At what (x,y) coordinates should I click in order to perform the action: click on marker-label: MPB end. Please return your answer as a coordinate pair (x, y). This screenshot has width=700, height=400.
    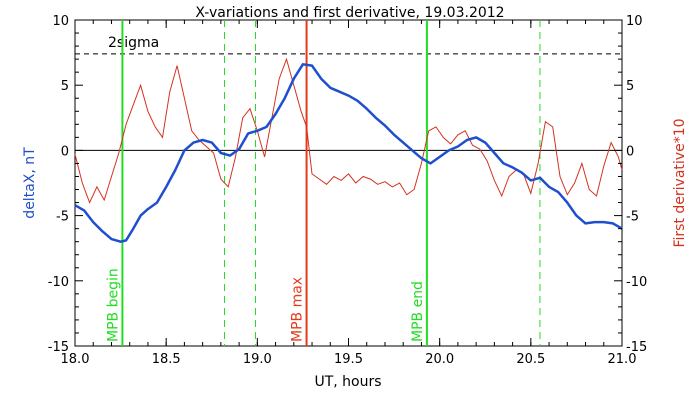
    Looking at the image, I should click on (418, 311).